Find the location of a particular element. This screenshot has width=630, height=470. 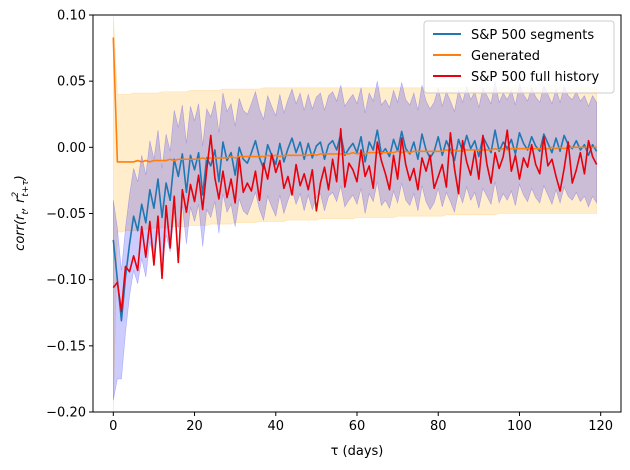

y-label-end: ) is located at coordinates (20, 178).